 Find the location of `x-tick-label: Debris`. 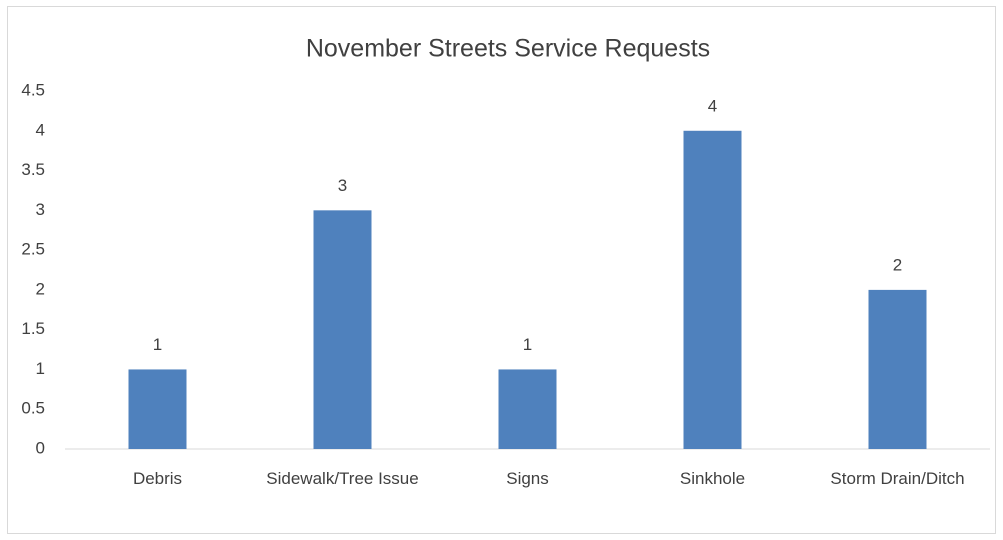

x-tick-label: Debris is located at coordinates (157, 478).